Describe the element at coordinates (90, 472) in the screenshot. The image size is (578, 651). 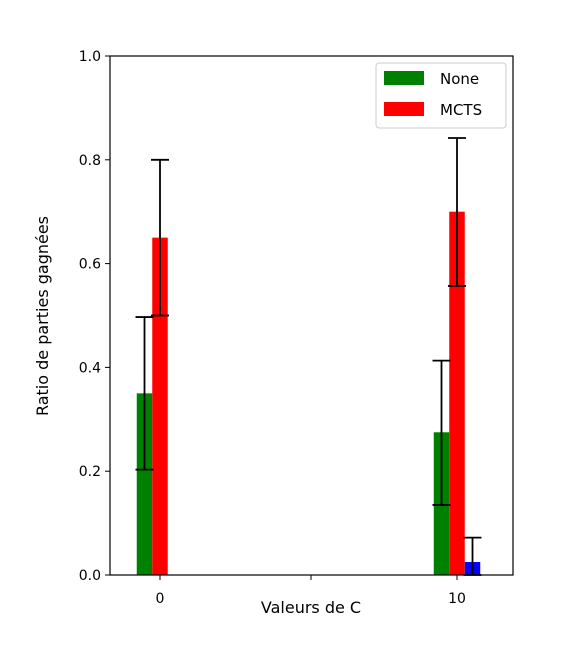
I see `y-tick-label: 0.2` at that location.